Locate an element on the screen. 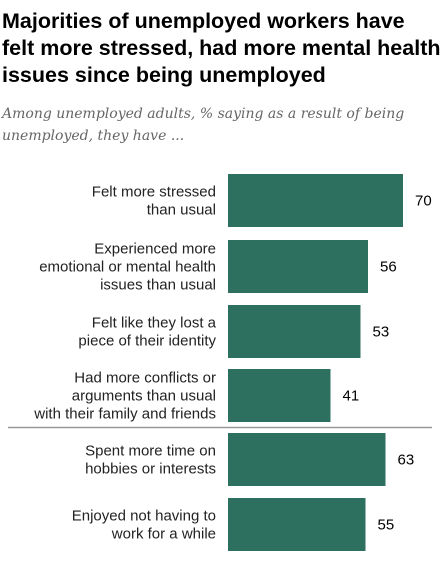  data-label: 53 is located at coordinates (381, 332).